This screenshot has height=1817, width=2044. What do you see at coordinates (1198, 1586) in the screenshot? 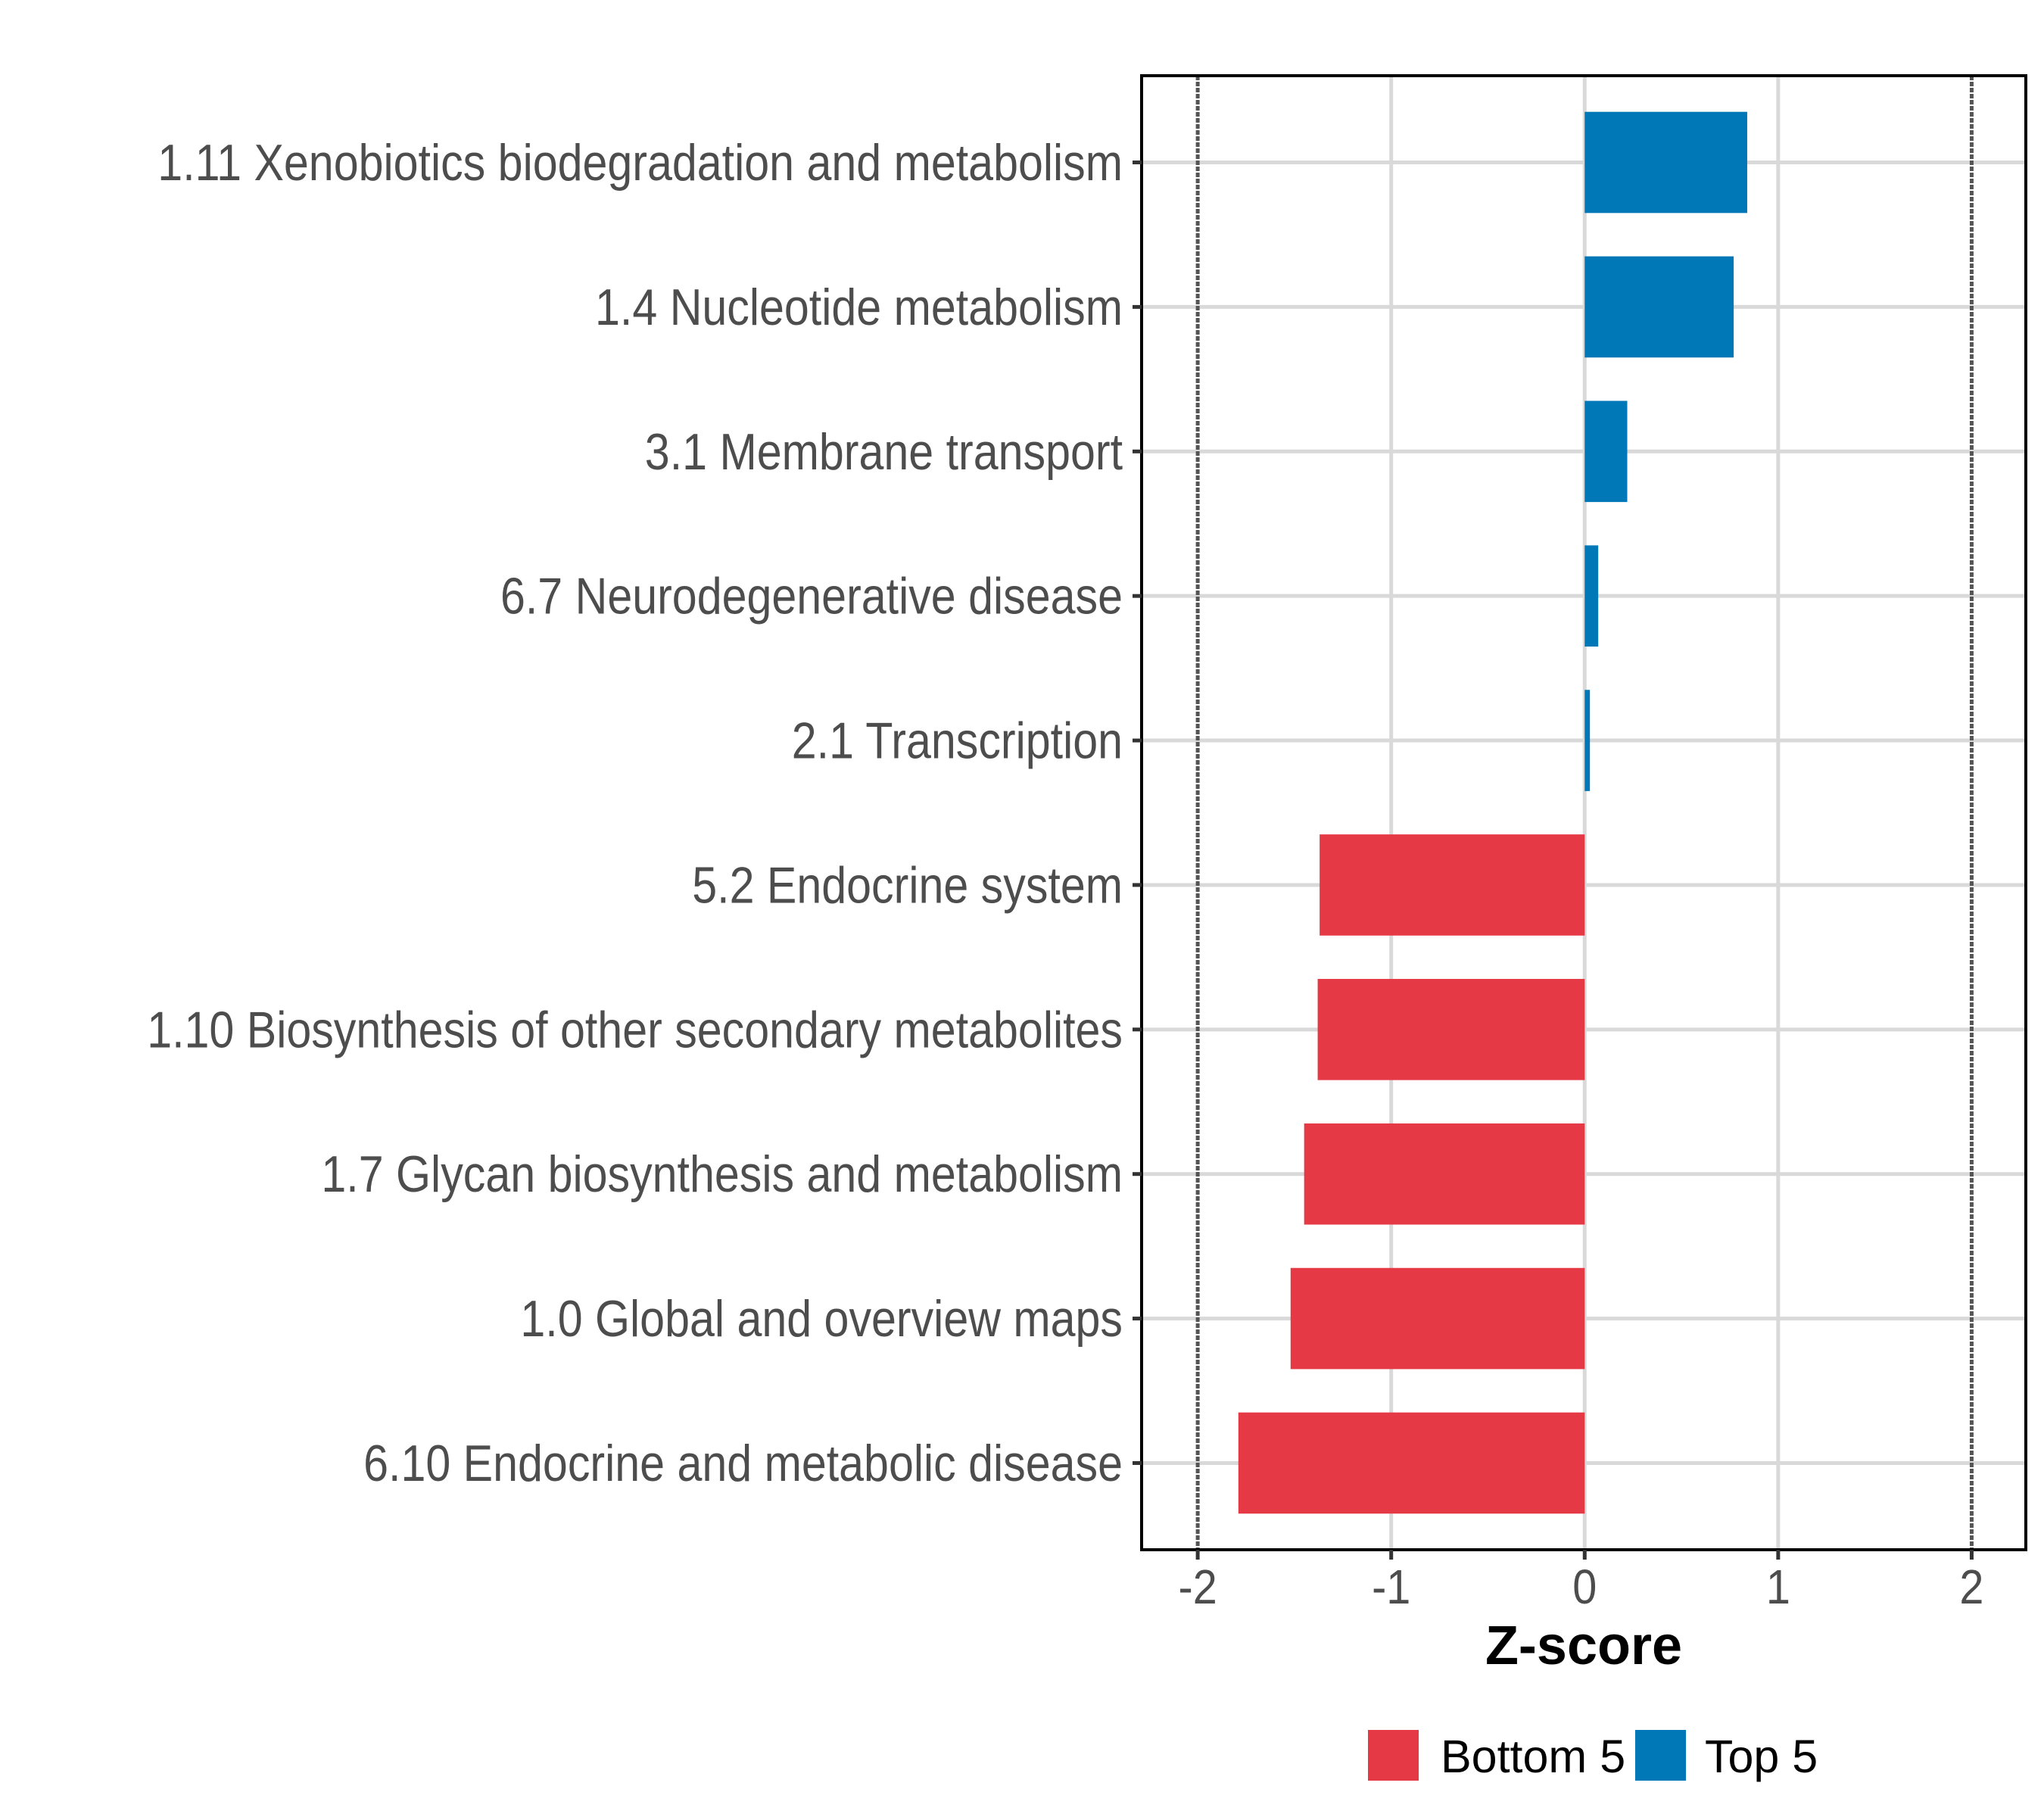
I see `x-tick-label: -2` at bounding box center [1198, 1586].